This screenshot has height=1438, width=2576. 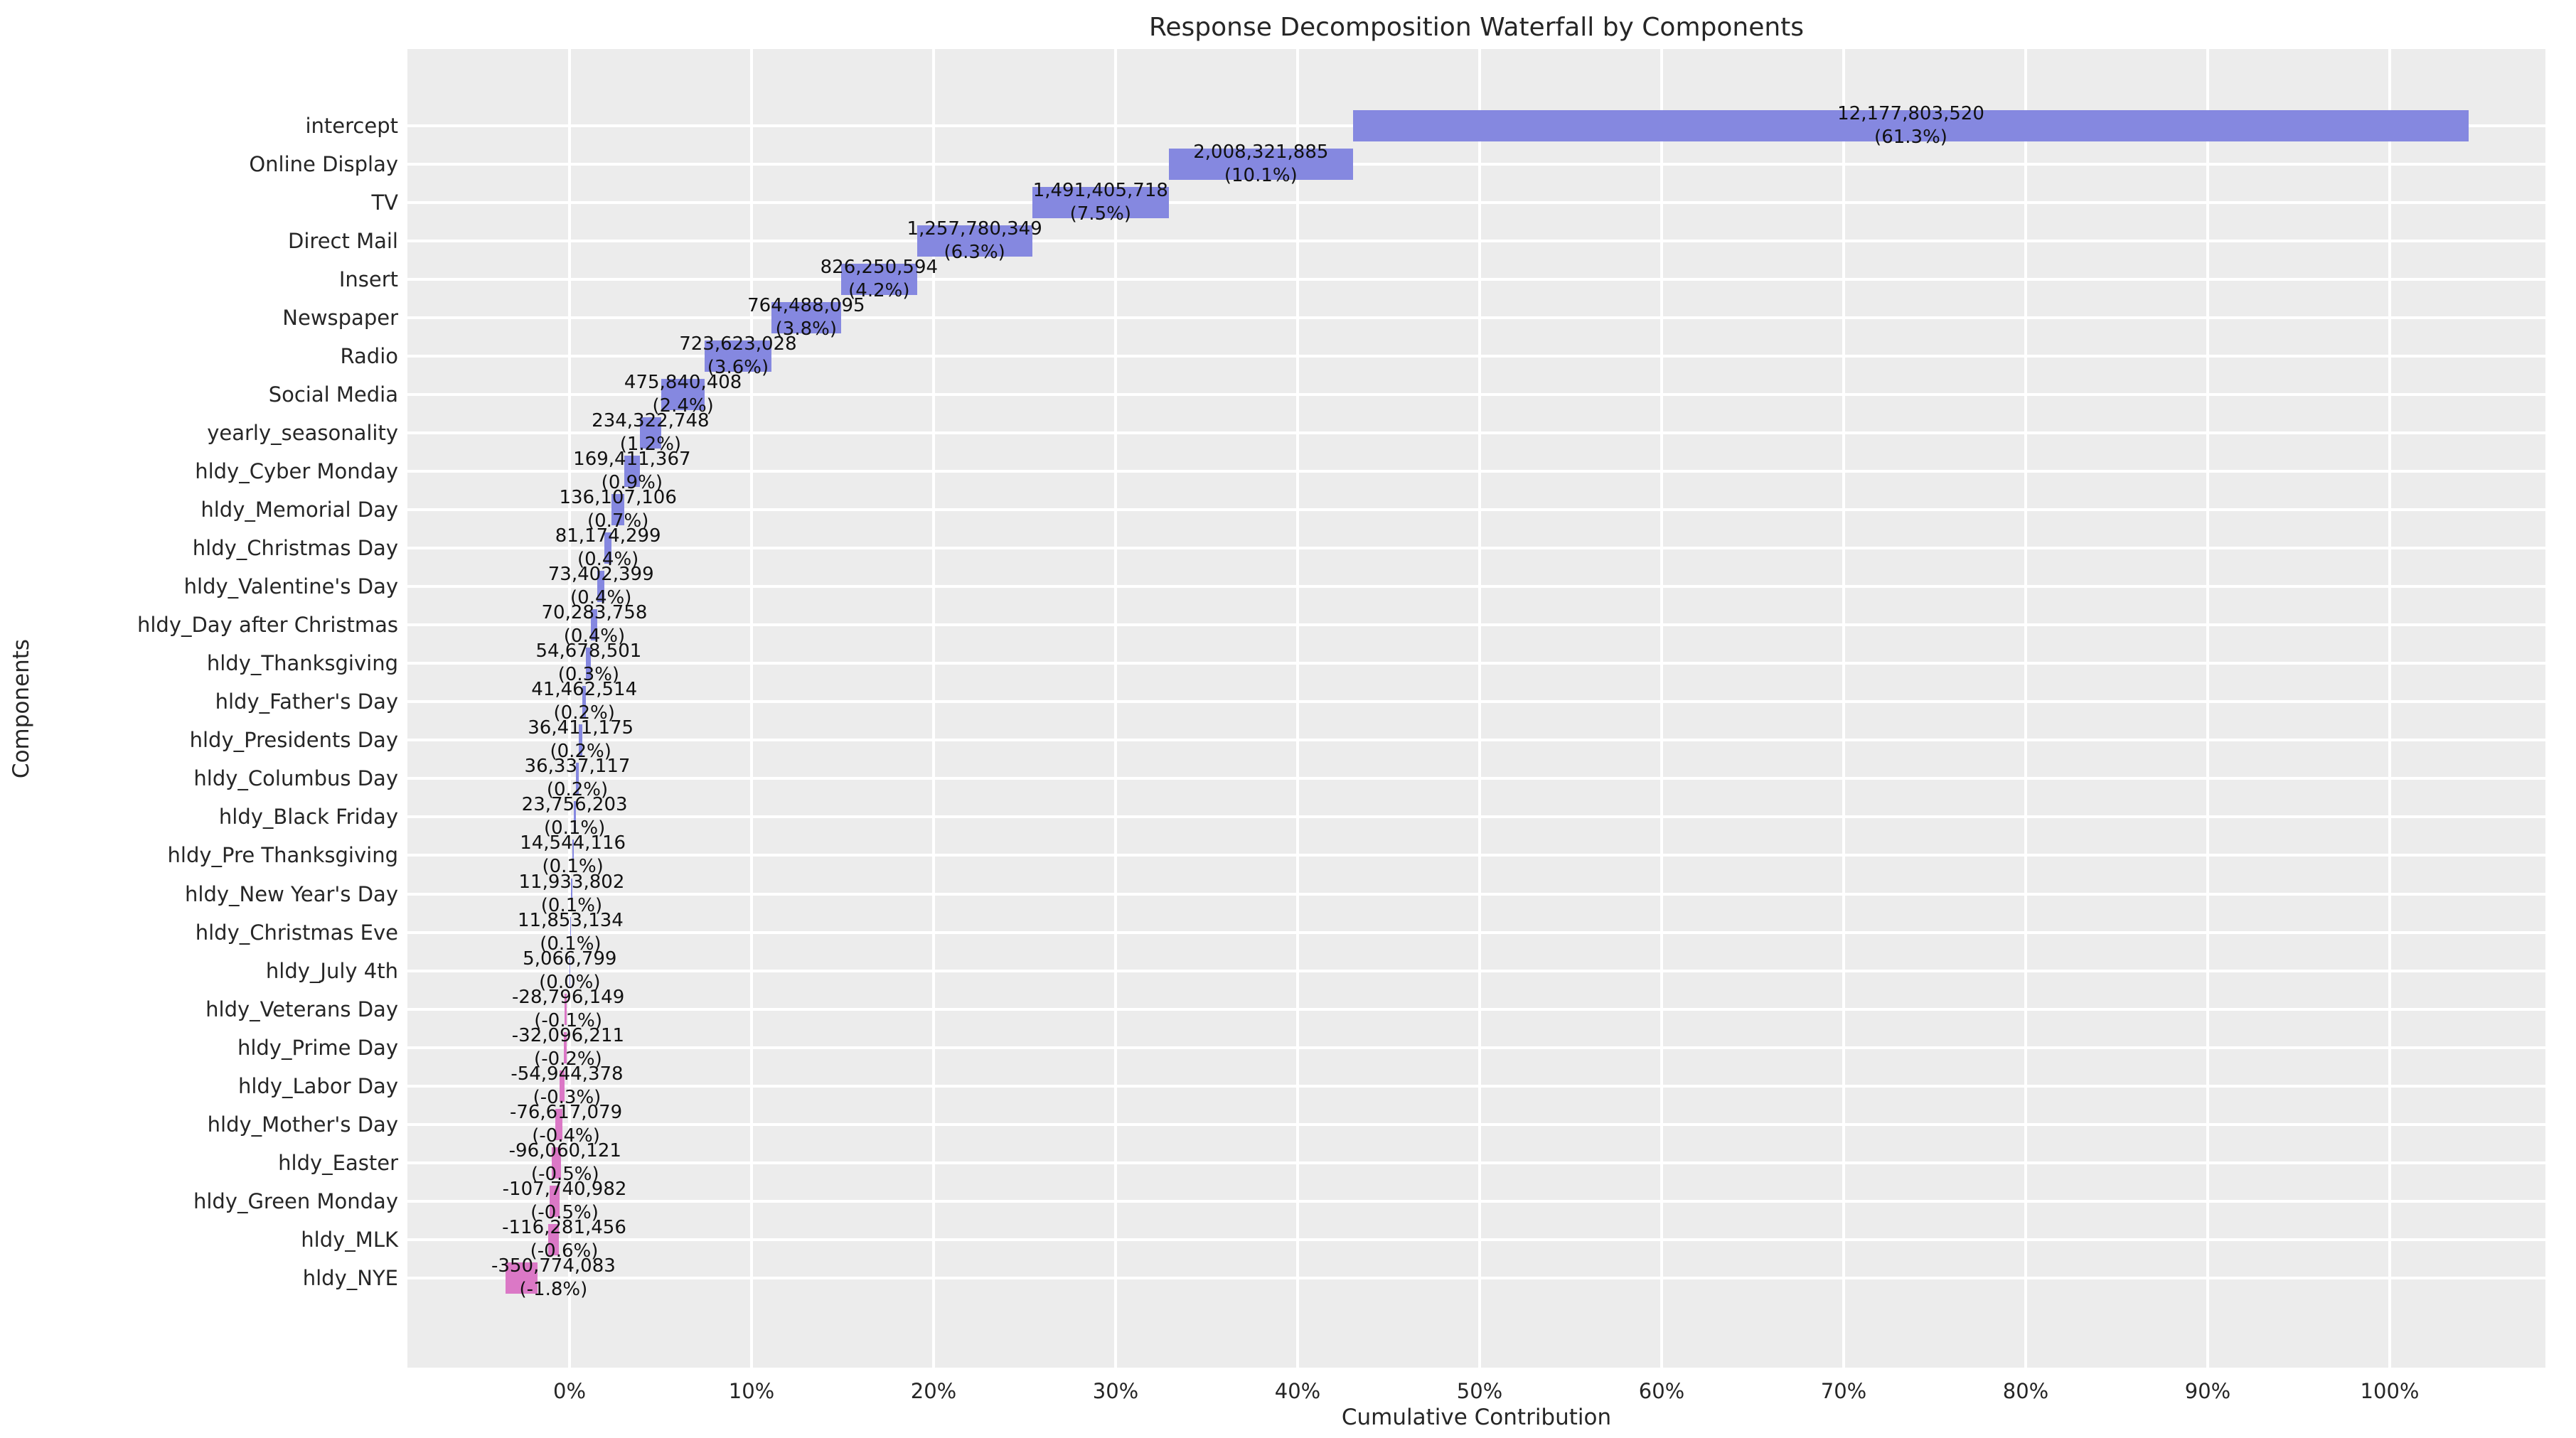 What do you see at coordinates (567, 1097) in the screenshot?
I see `bar-percent-text: (-0.3%)` at bounding box center [567, 1097].